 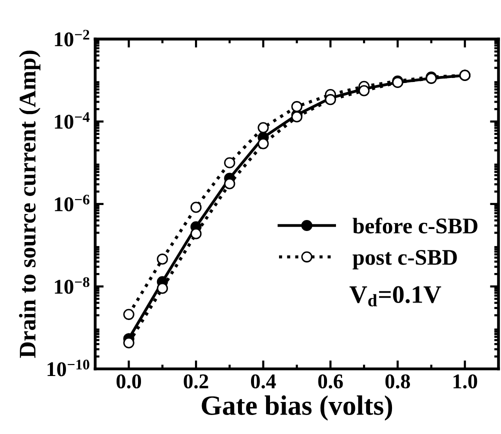 What do you see at coordinates (196, 381) in the screenshot?
I see `x-tick-label: 0.2` at bounding box center [196, 381].